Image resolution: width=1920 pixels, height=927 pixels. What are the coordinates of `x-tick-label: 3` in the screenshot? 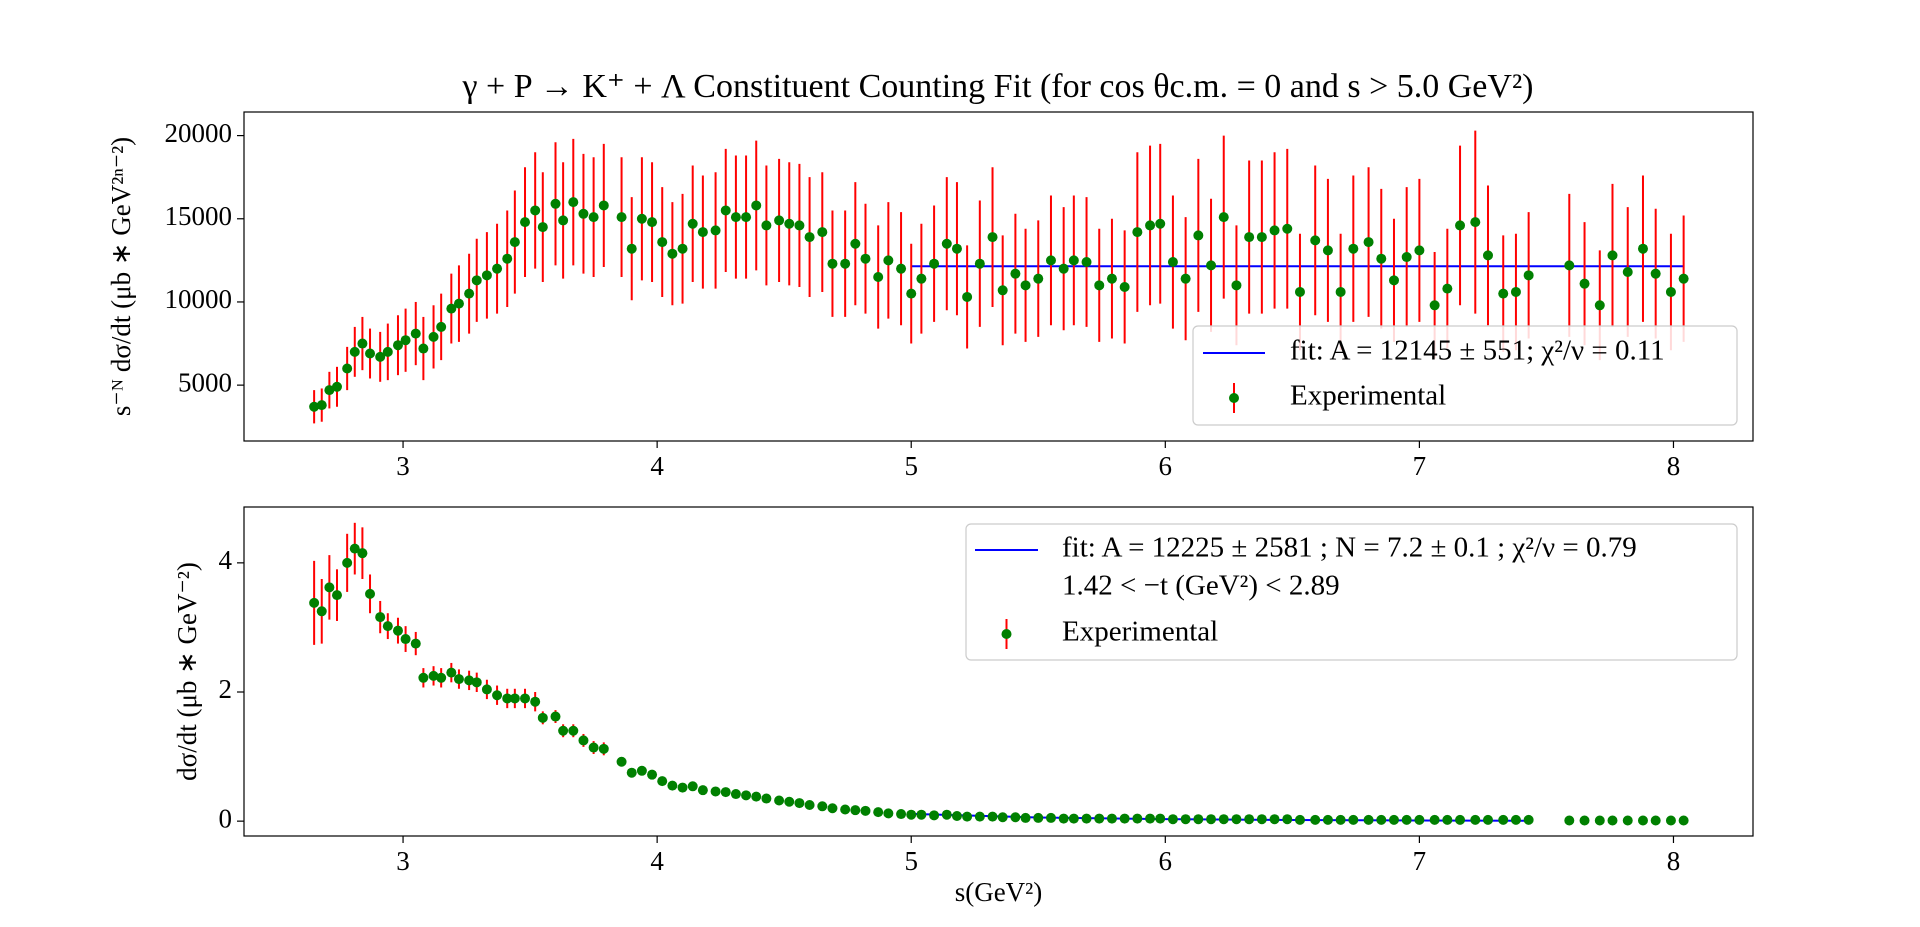 It's located at (403, 861).